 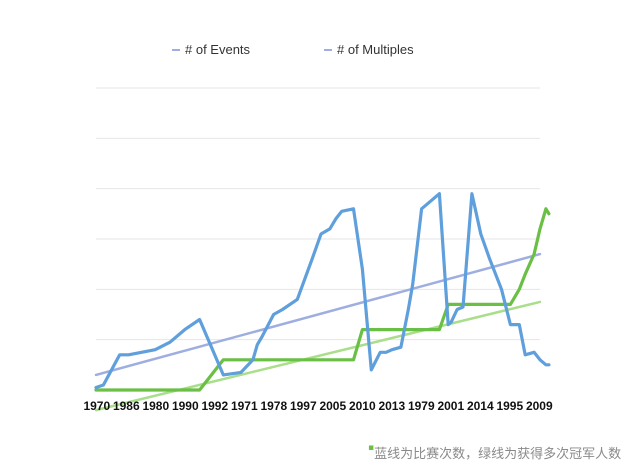 I want to click on x-tick-label: 1978, so click(x=273, y=406).